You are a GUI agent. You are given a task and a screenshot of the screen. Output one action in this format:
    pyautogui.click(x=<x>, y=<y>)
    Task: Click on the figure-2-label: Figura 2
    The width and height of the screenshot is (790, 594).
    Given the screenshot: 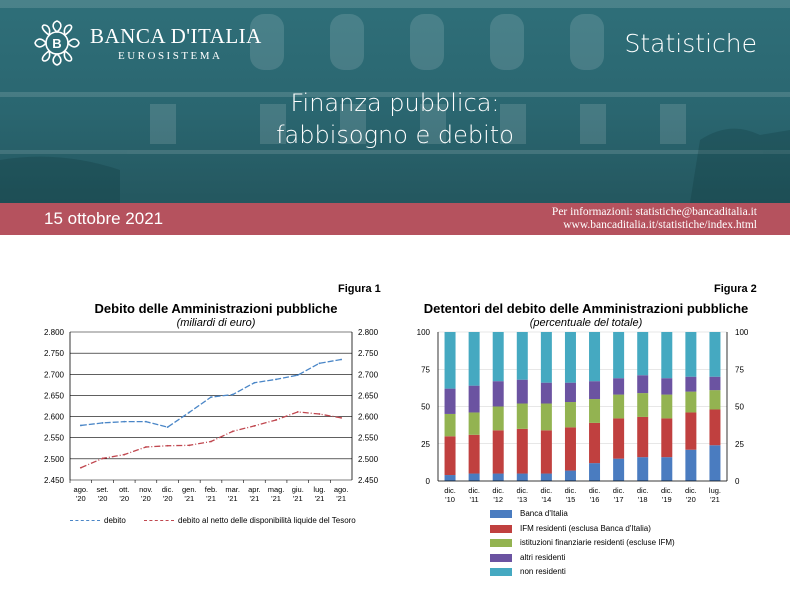 What is the action you would take?
    pyautogui.click(x=735, y=289)
    